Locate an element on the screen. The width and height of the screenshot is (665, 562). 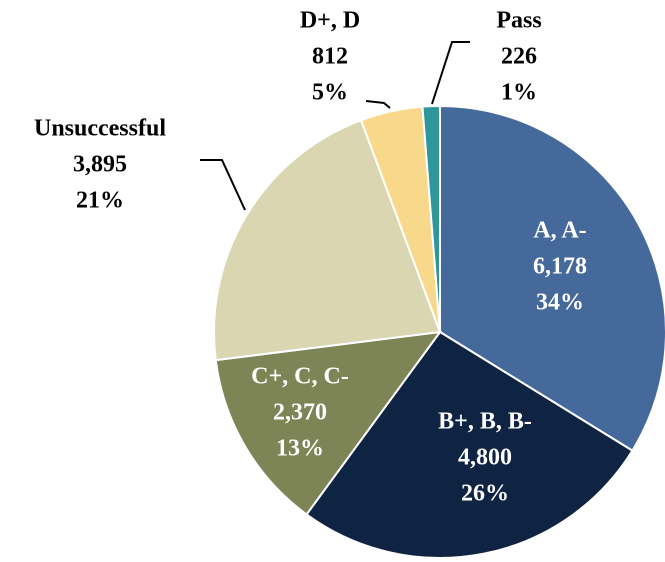
slice-category-label: Unsuccessful is located at coordinates (100, 129).